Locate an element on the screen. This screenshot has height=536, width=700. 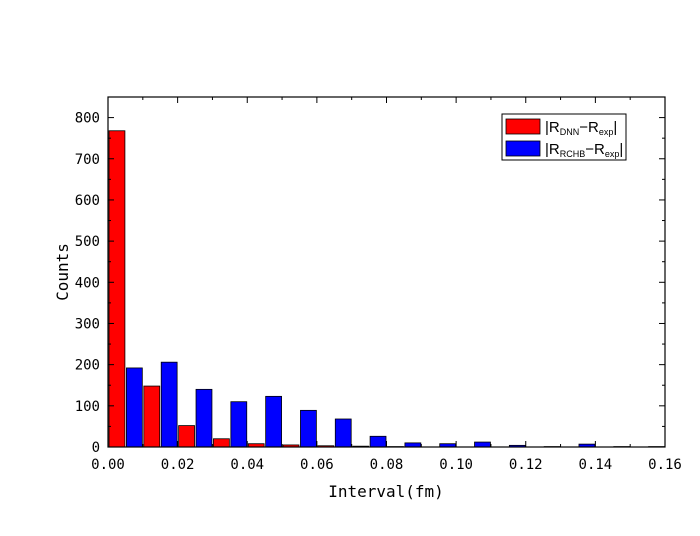
x-tick-label: 0.02 is located at coordinates (178, 465).